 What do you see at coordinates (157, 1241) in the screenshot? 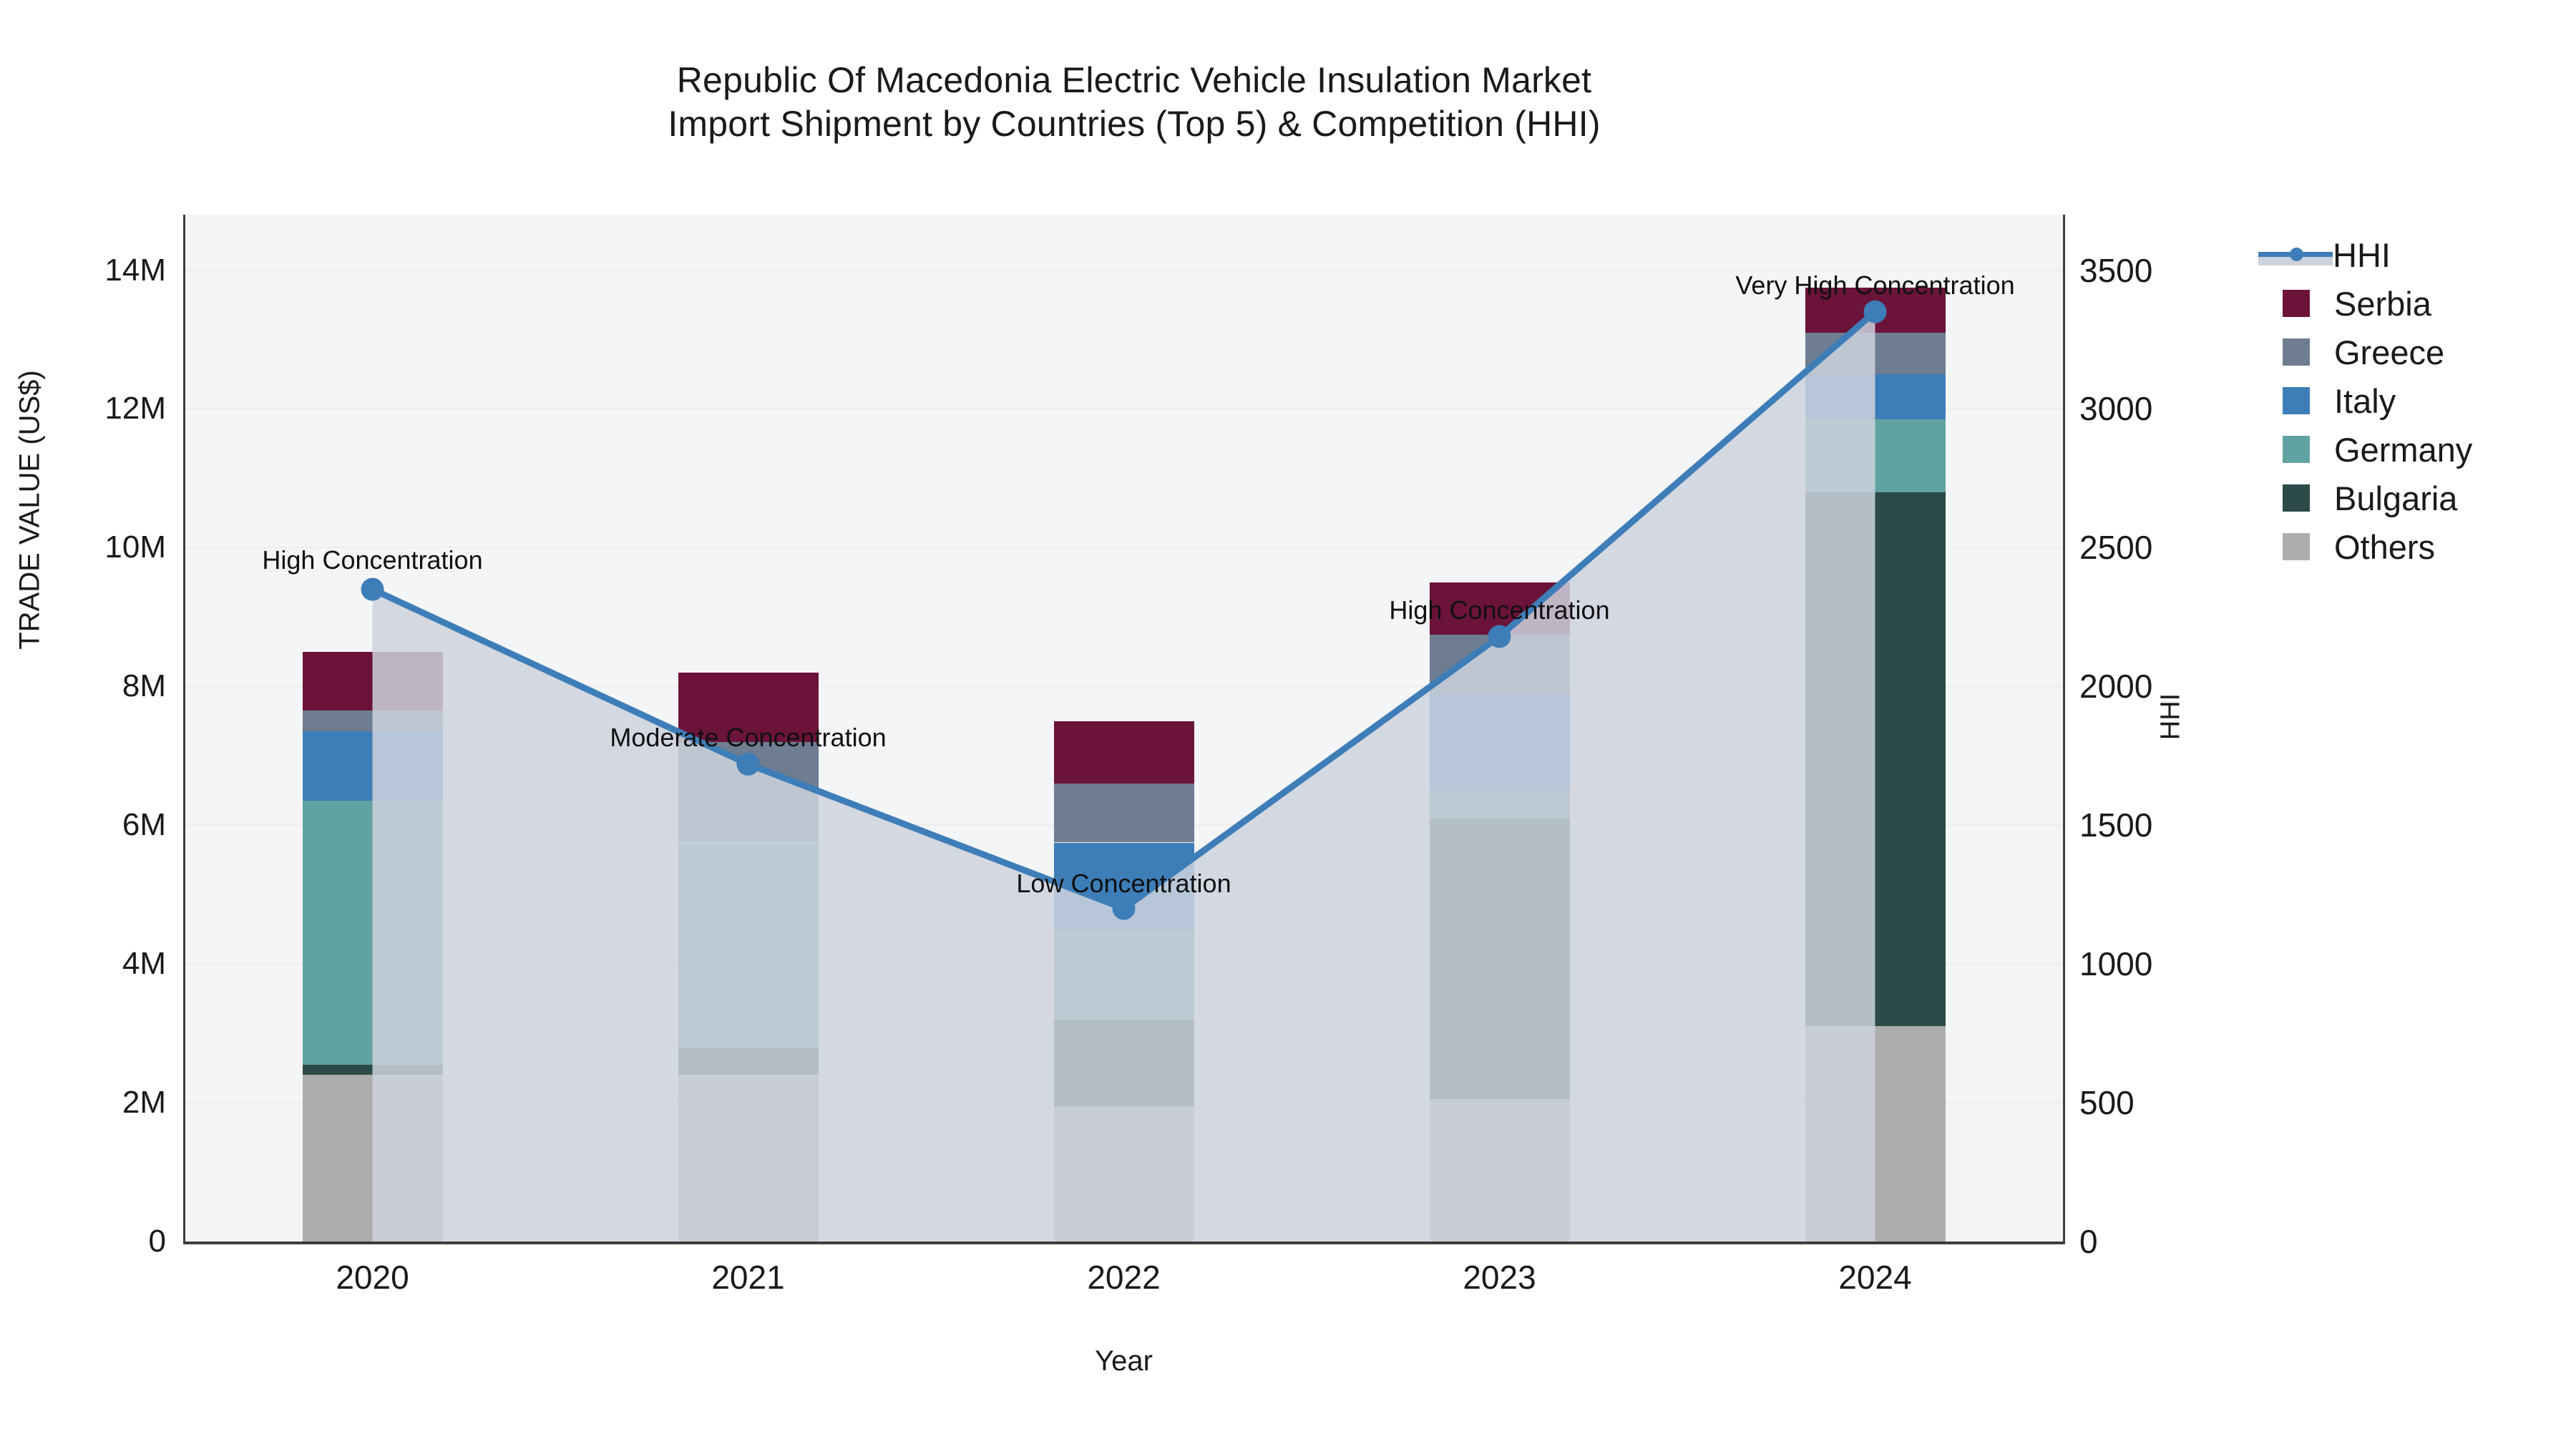
I see `y-tick-left-label: 0` at bounding box center [157, 1241].